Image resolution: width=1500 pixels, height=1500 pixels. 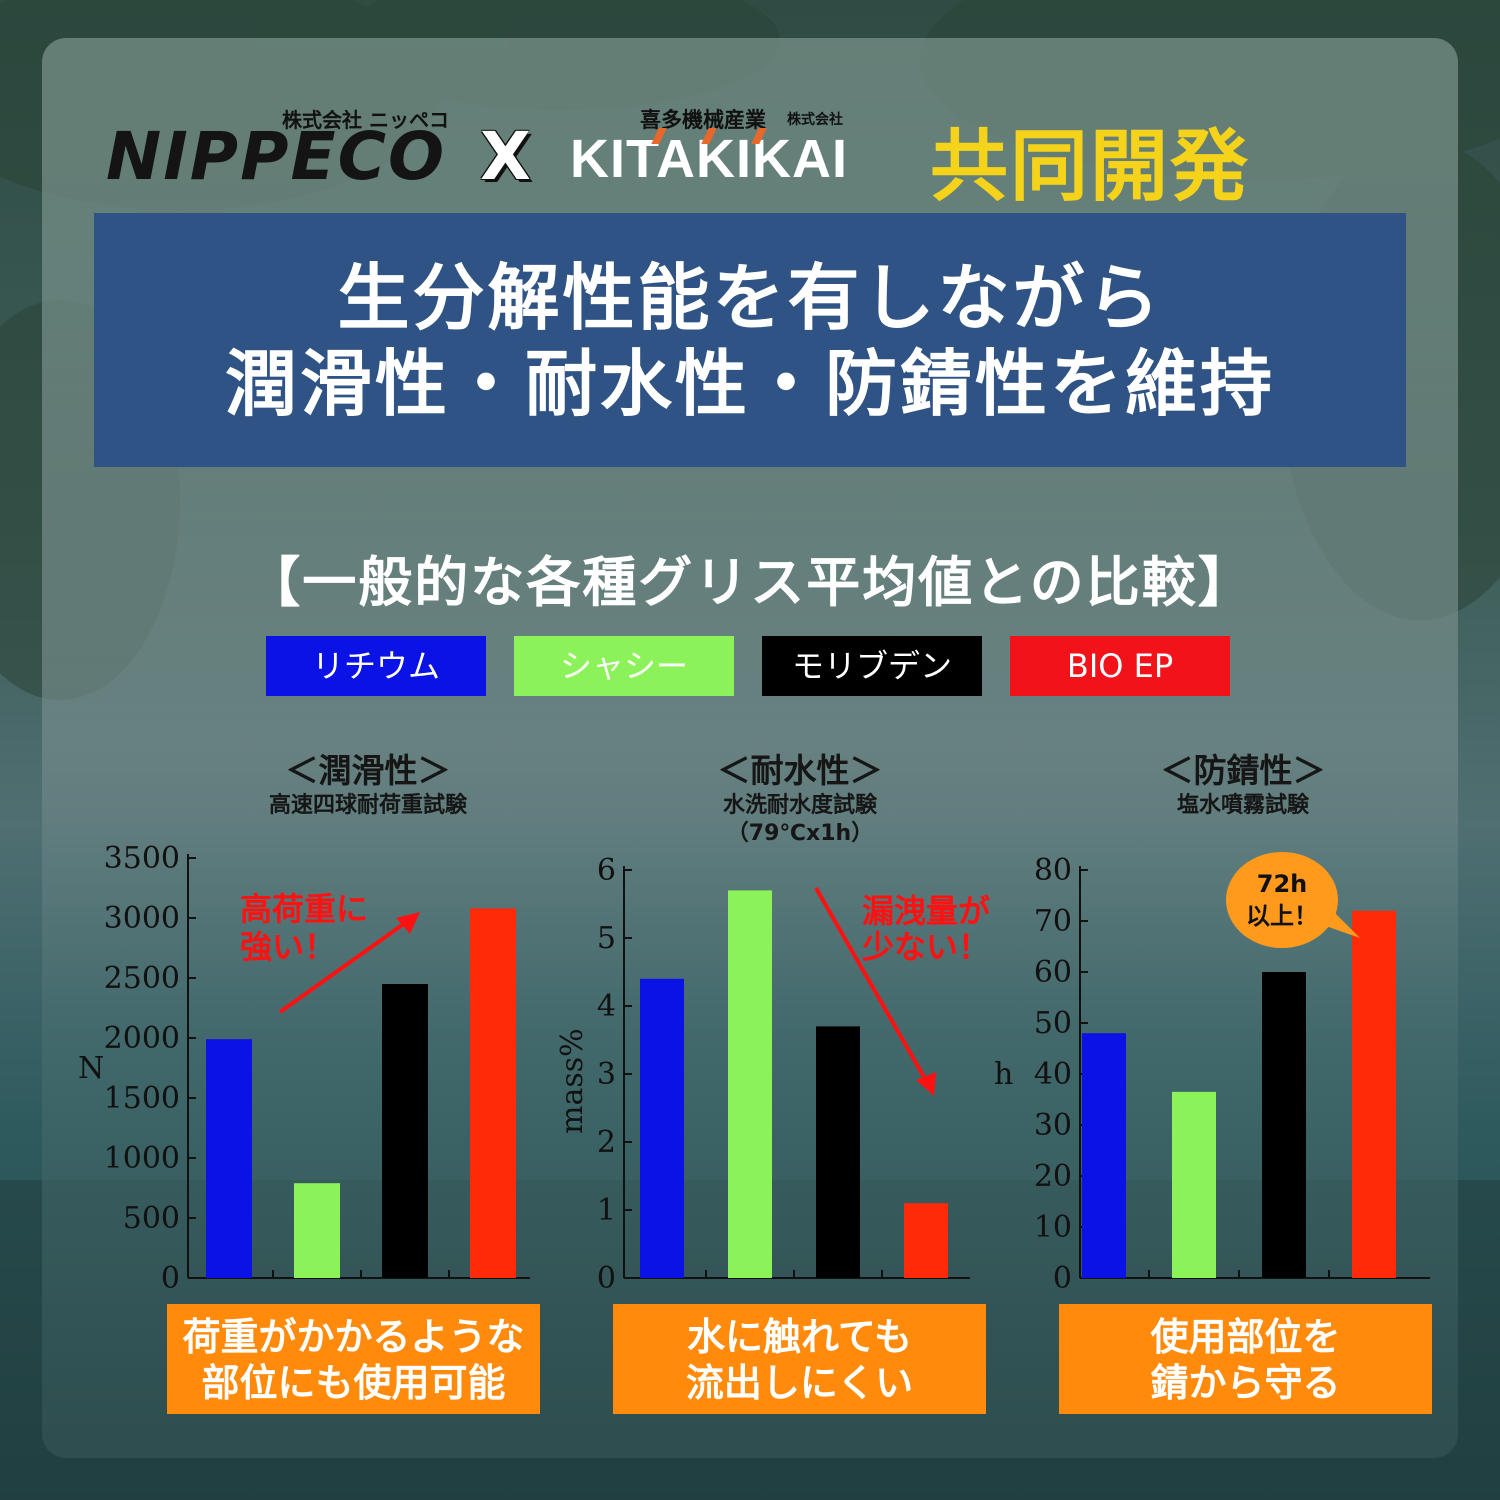 What do you see at coordinates (346, 965) in the screenshot?
I see `up-arrow-icon` at bounding box center [346, 965].